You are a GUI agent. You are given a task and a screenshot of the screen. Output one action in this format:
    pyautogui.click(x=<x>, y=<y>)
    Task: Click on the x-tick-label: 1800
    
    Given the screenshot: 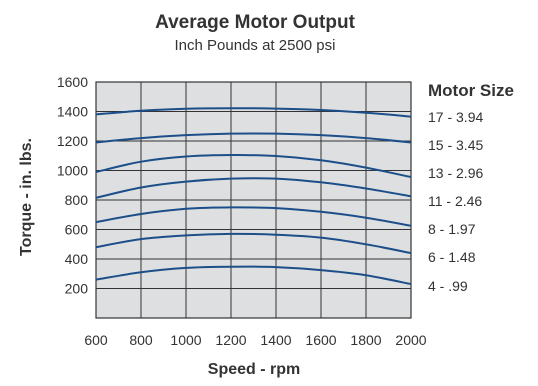 What is the action you would take?
    pyautogui.click(x=365, y=340)
    